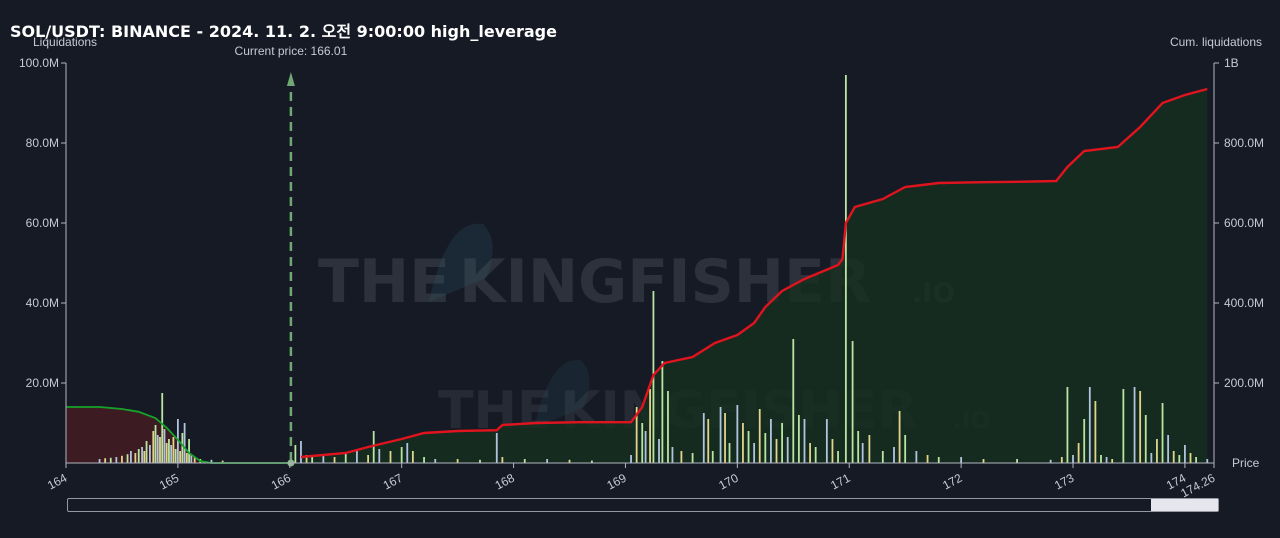 This screenshot has width=1280, height=538. Describe the element at coordinates (643, 505) in the screenshot. I see `horizontal-scrollbar` at that location.